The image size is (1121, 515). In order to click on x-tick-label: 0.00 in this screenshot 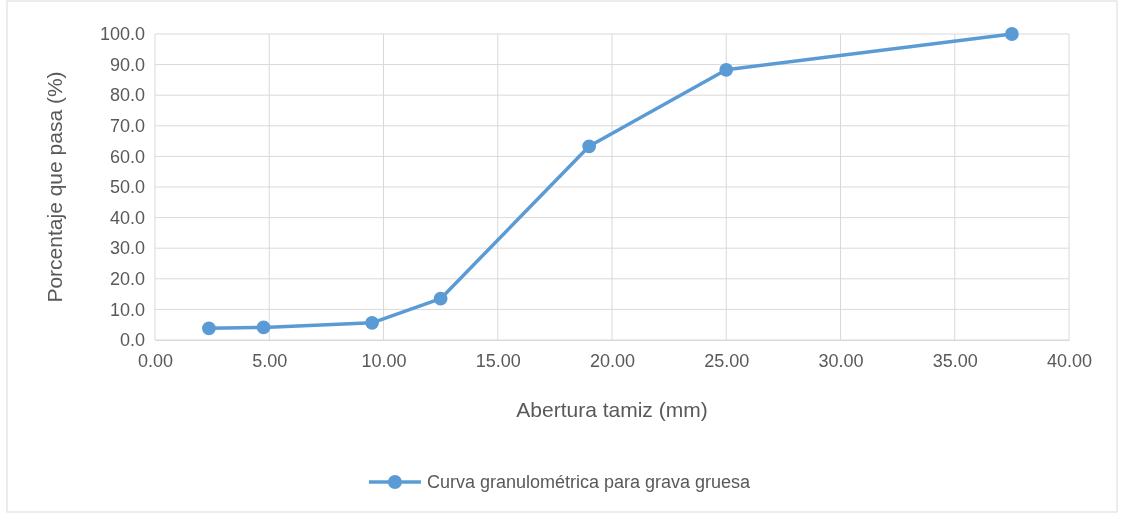, I will do `click(155, 360)`.